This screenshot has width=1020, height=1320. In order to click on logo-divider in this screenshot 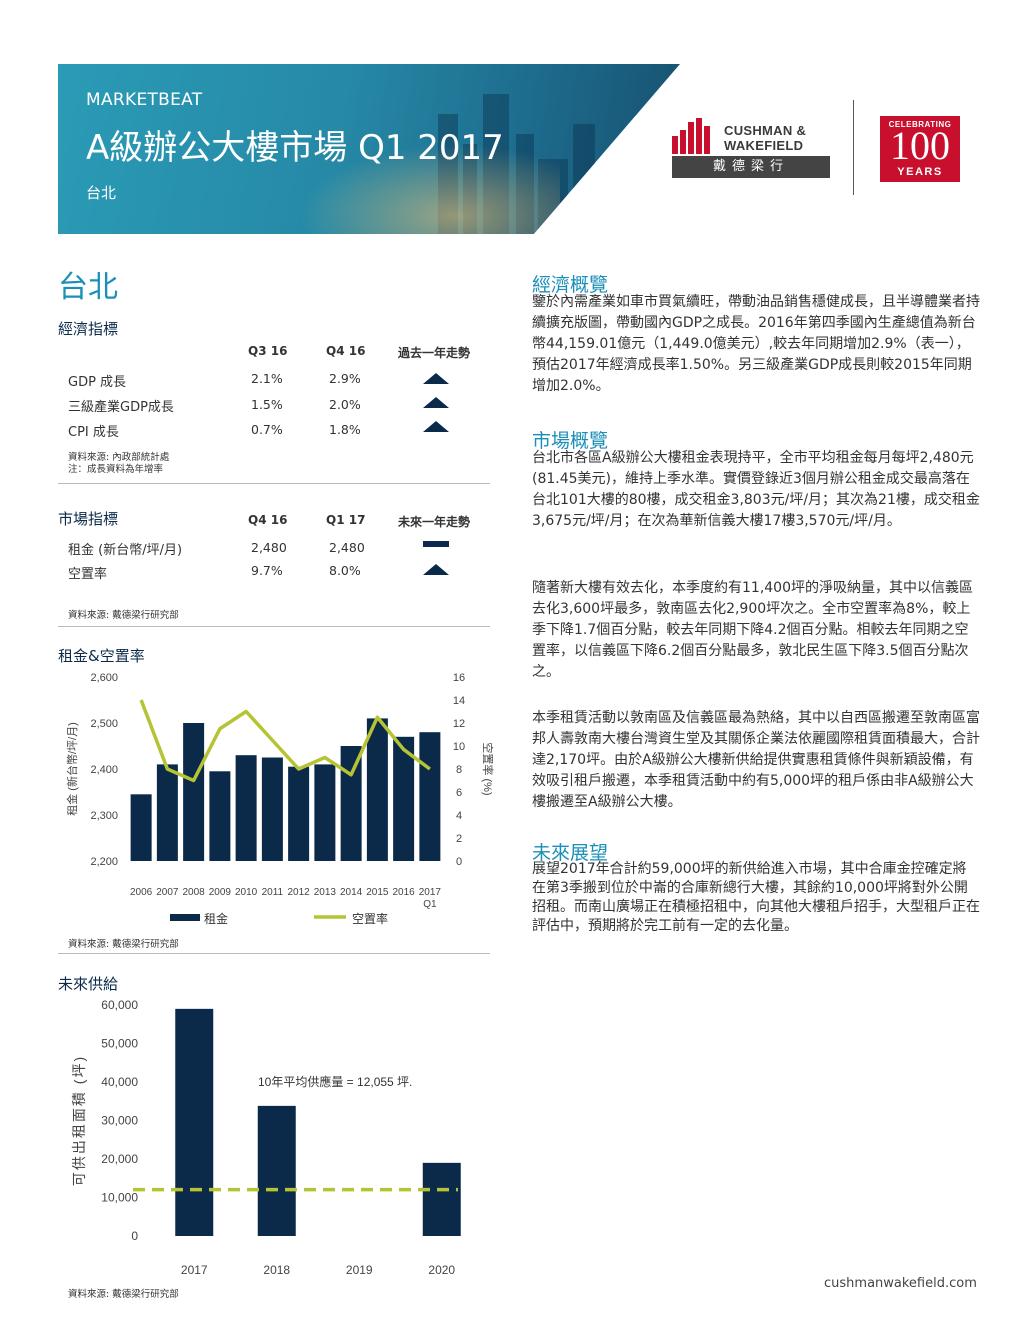, I will do `click(853, 147)`.